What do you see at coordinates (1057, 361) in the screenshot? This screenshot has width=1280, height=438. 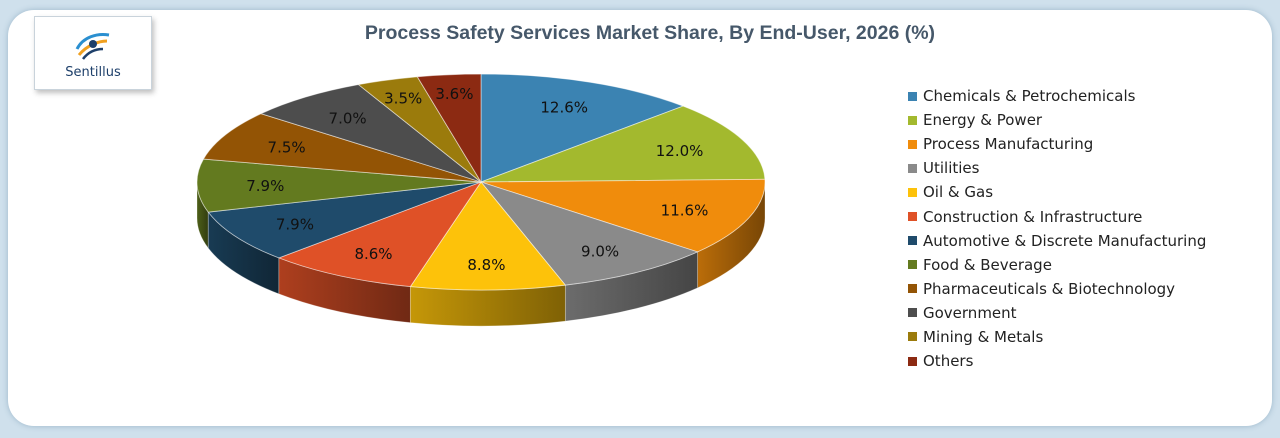 I see `legend-item-others: Others` at bounding box center [1057, 361].